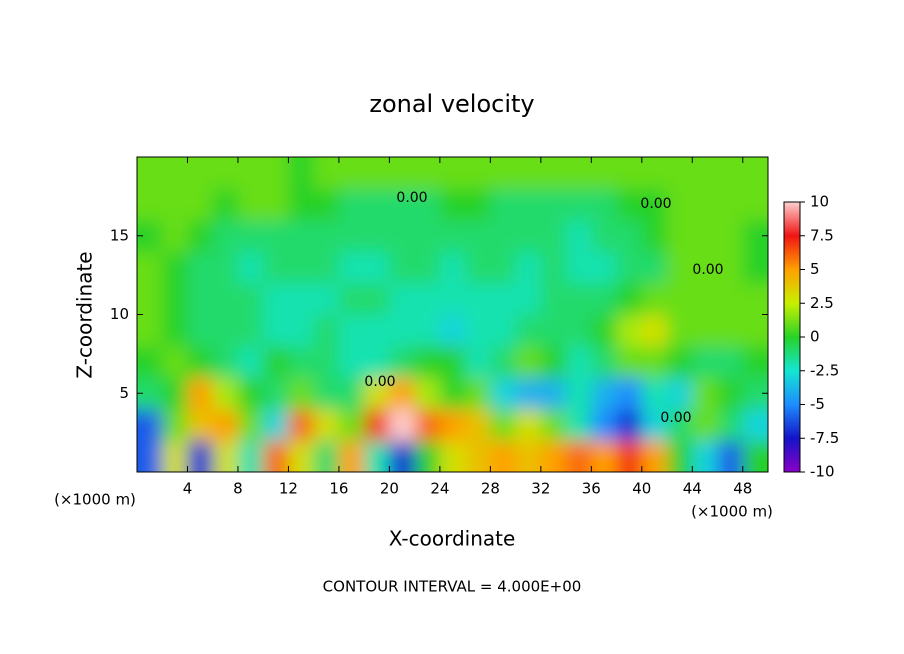  Describe the element at coordinates (824, 438) in the screenshot. I see `colorbar-tick-label: -7.5` at that location.